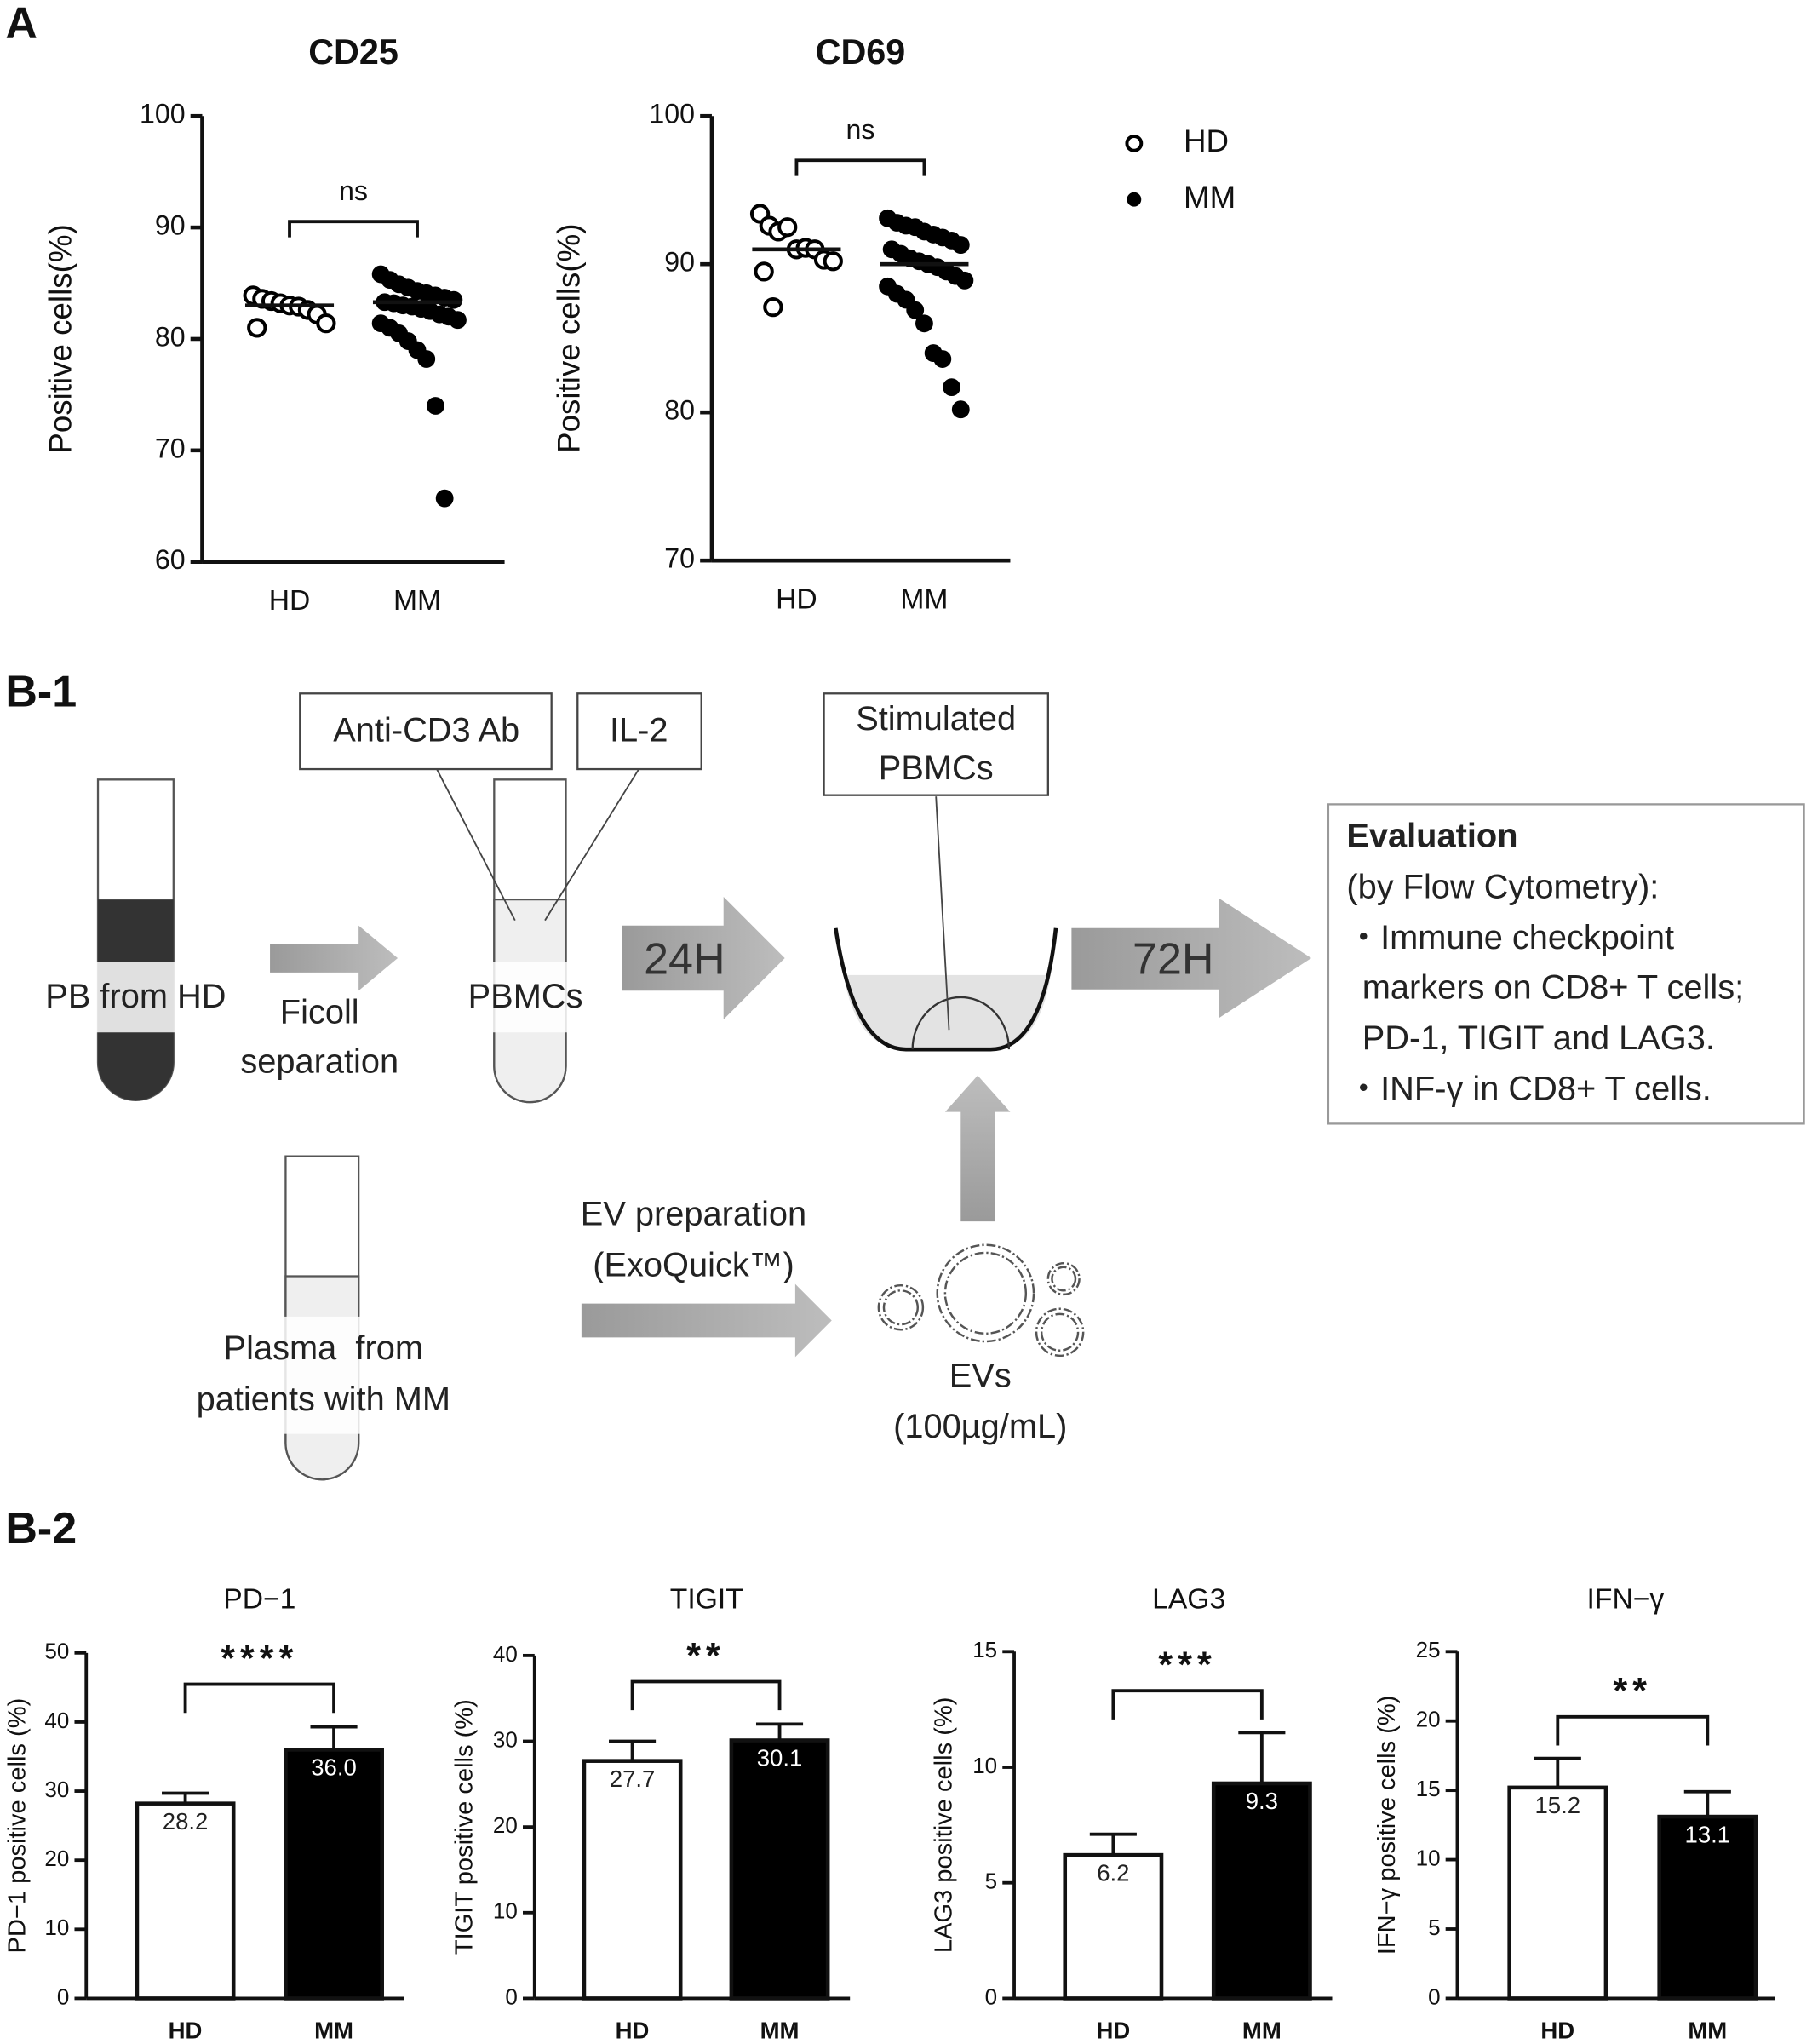 This screenshot has width=1812, height=2044. Describe the element at coordinates (980, 1426) in the screenshot. I see `ev-label: (100µg/mL)` at that location.